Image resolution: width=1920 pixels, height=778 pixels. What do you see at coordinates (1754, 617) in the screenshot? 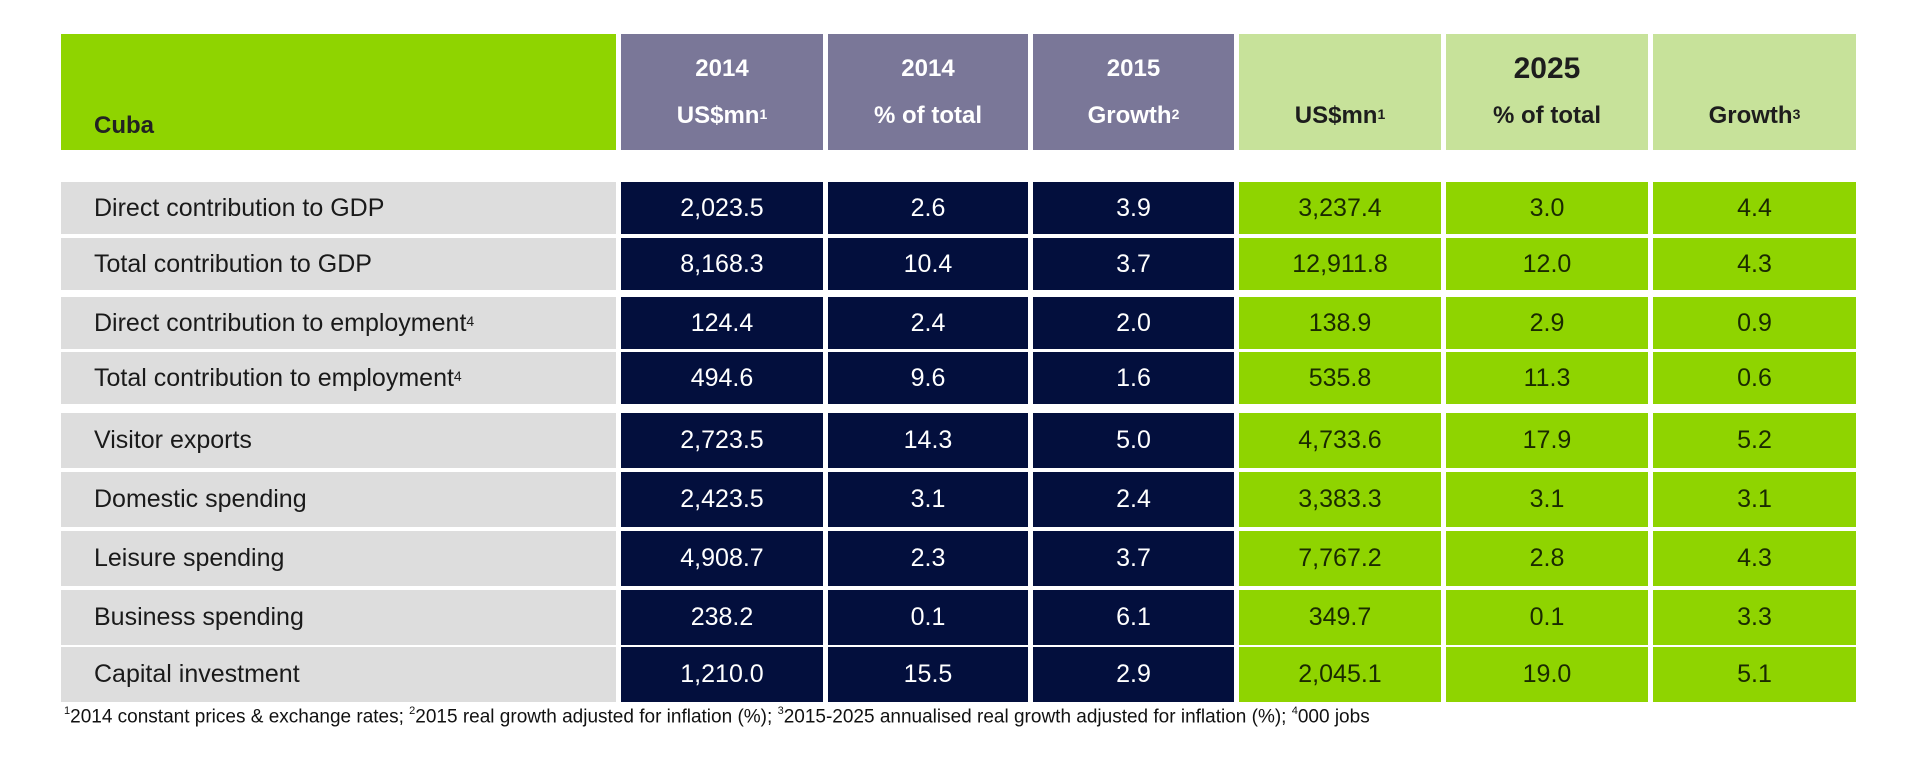
I see `table-cell: 3.3` at bounding box center [1754, 617].